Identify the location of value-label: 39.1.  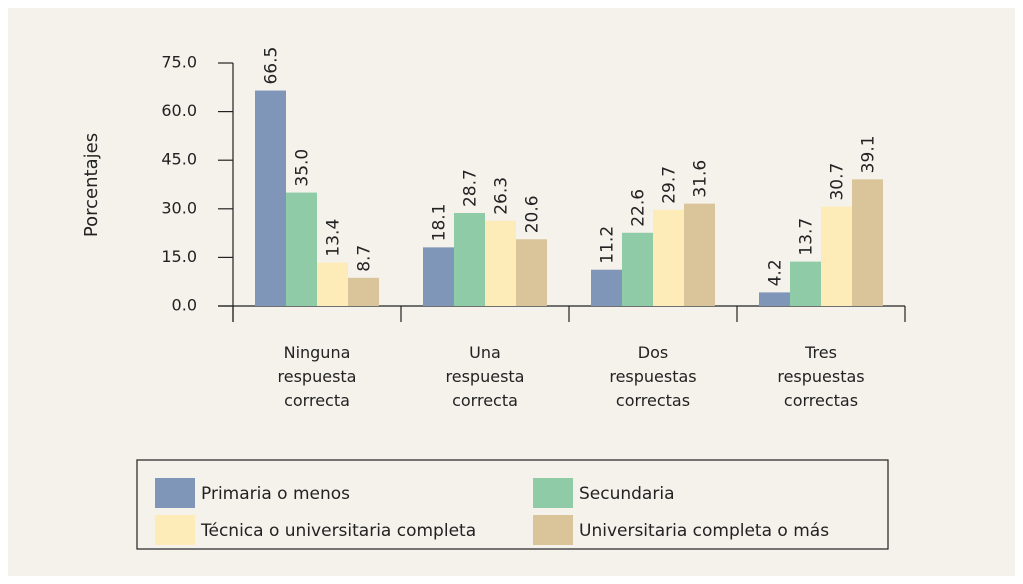
(869, 154).